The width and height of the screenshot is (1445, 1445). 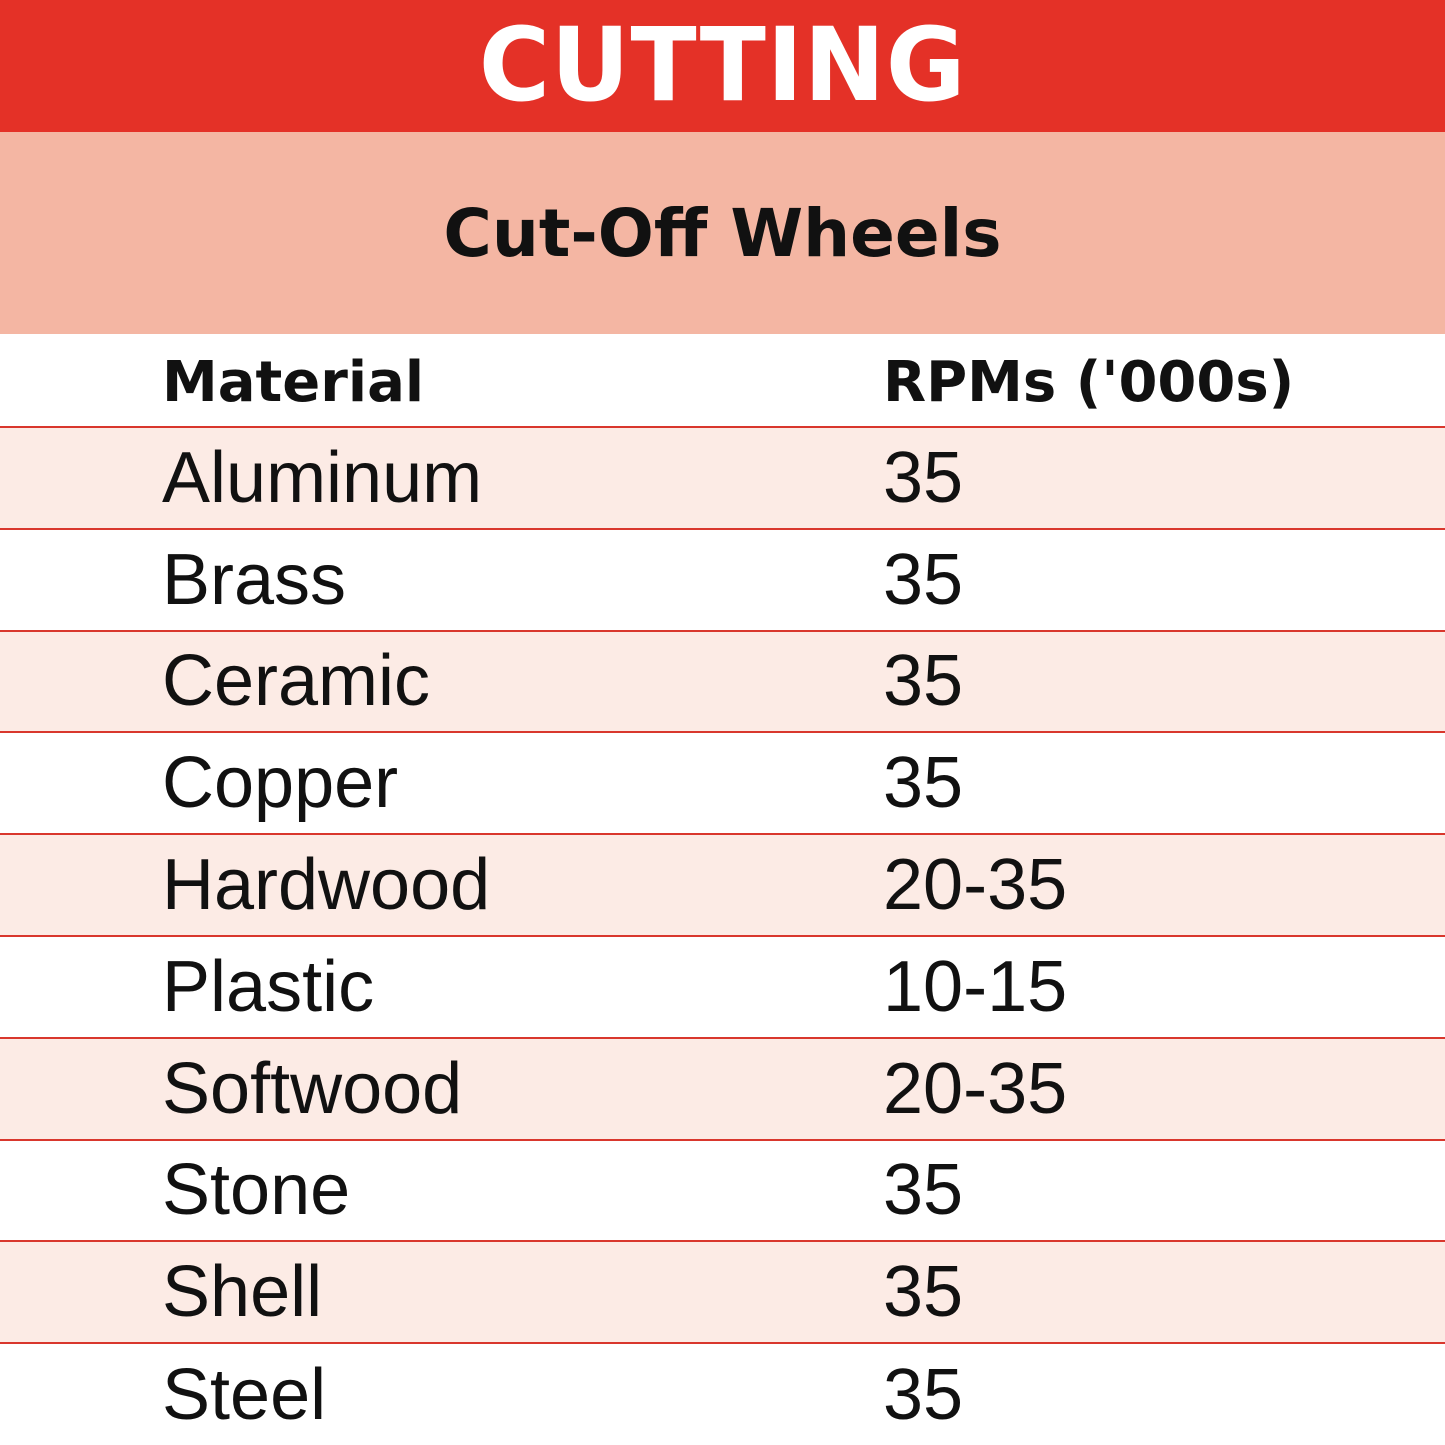 What do you see at coordinates (312, 1088) in the screenshot?
I see `material-cell: Softwood` at bounding box center [312, 1088].